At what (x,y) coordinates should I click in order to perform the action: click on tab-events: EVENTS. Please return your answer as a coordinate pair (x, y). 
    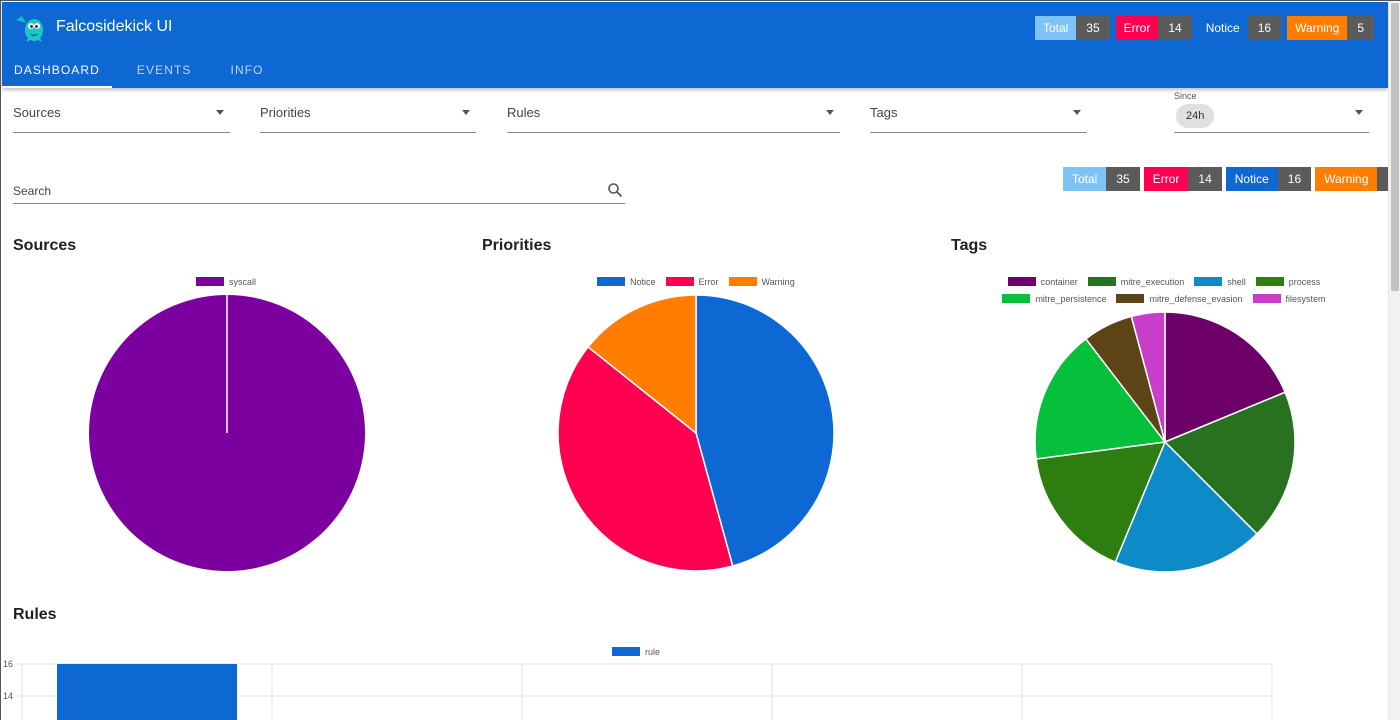
    Looking at the image, I should click on (164, 70).